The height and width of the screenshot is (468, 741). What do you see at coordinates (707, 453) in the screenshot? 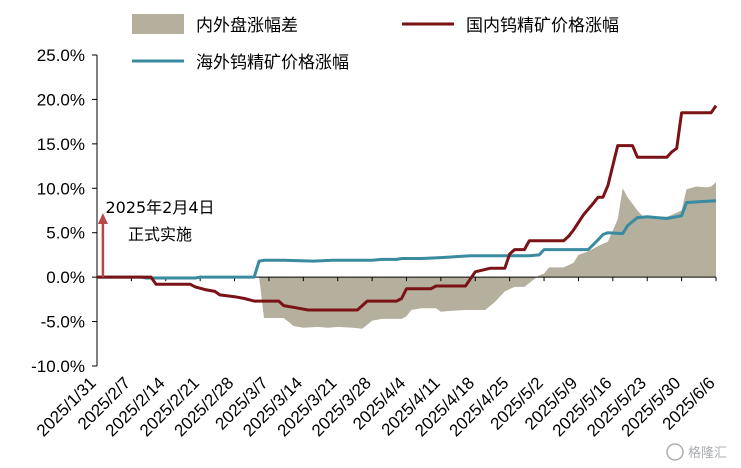
I see `watermark-text: 格隆汇` at bounding box center [707, 453].